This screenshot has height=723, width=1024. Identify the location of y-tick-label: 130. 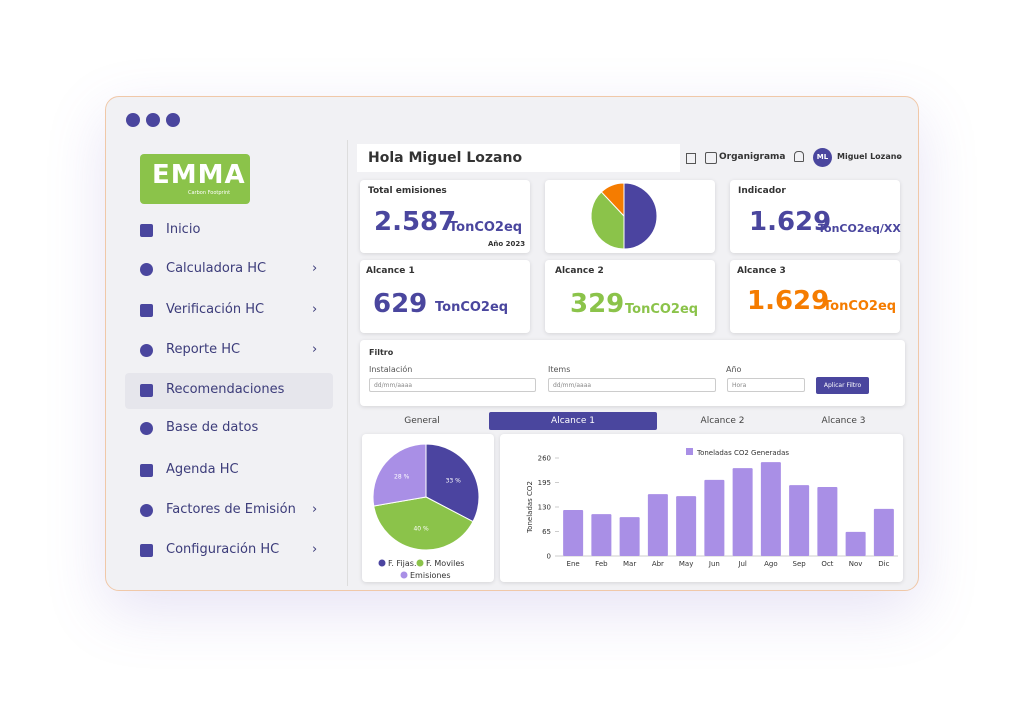
(544, 508).